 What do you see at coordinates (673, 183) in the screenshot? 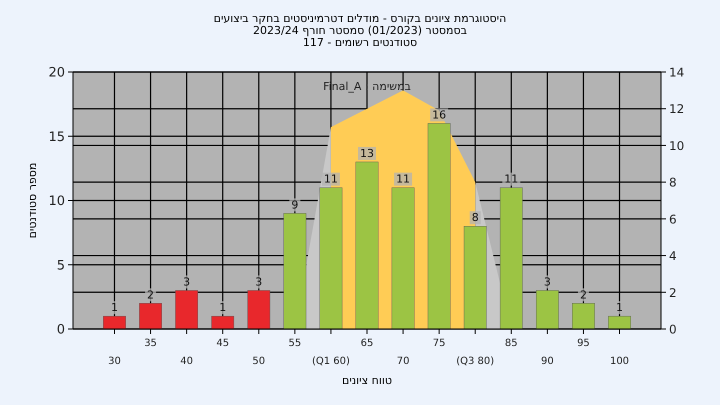
I see `y2-tick-label: 8` at bounding box center [673, 183].